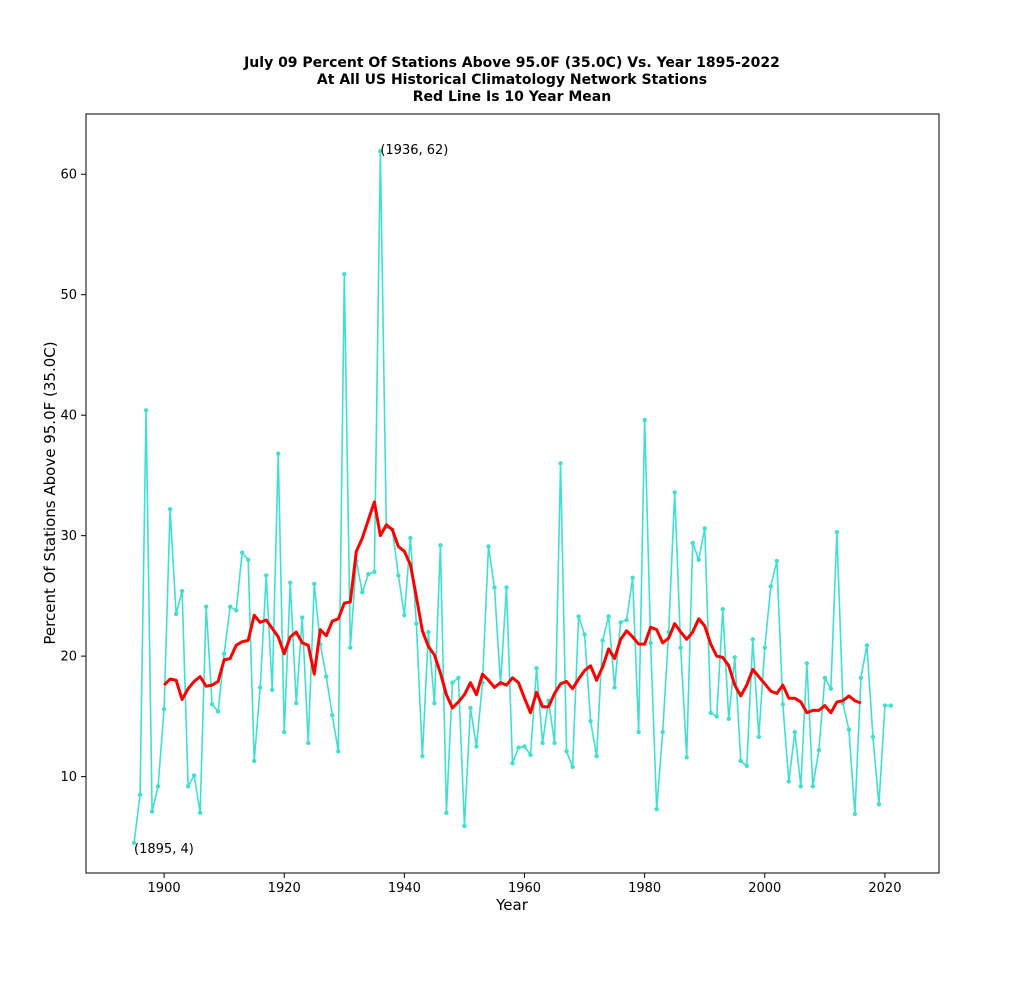 This screenshot has width=1024, height=987. What do you see at coordinates (68, 295) in the screenshot?
I see `y-tick-label: 50` at bounding box center [68, 295].